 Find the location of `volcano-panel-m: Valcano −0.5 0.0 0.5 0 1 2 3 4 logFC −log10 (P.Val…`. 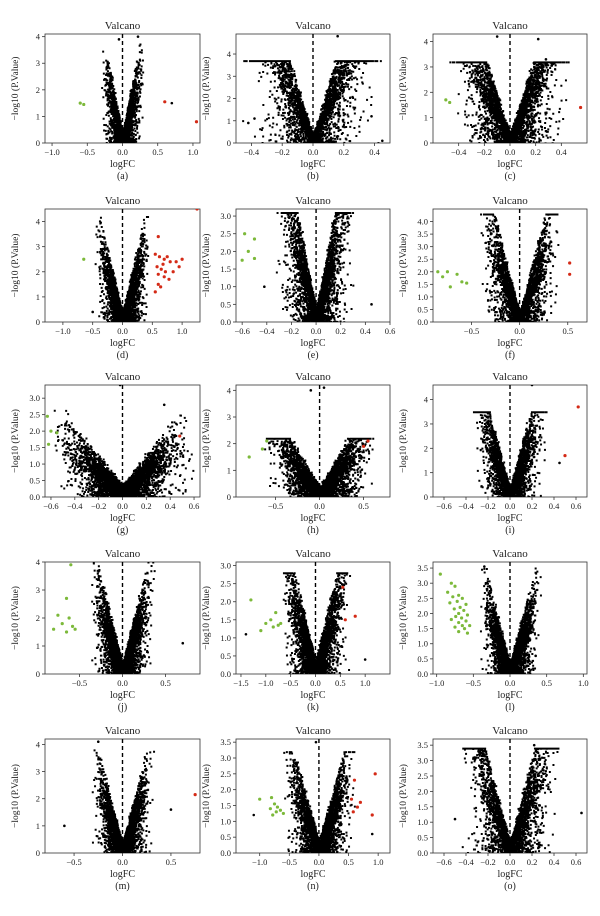

volcano-panel-m: Valcano −0.5 0.0 0.5 0 1 2 3 4 logFC −log10 (P.Val… is located at coordinates (105, 808).